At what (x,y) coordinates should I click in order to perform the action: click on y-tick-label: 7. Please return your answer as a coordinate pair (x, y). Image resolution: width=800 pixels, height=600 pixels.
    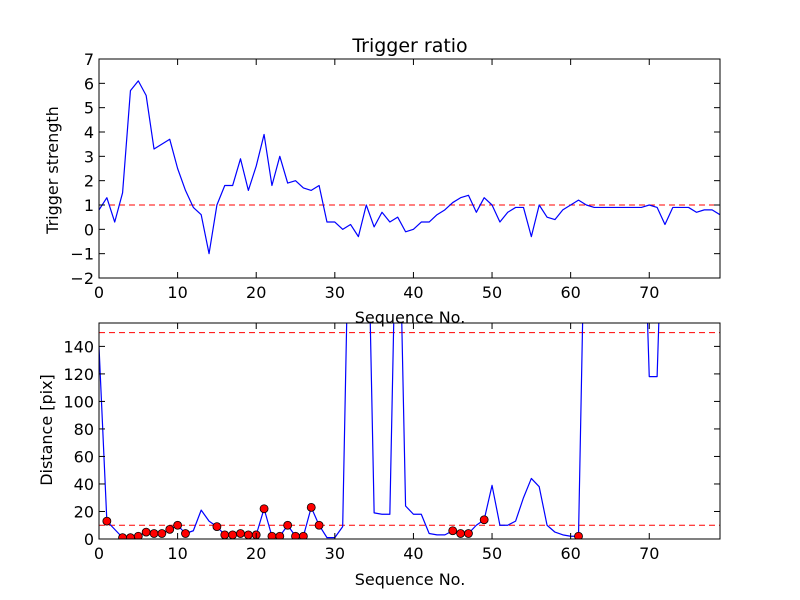
    Looking at the image, I should click on (89, 59).